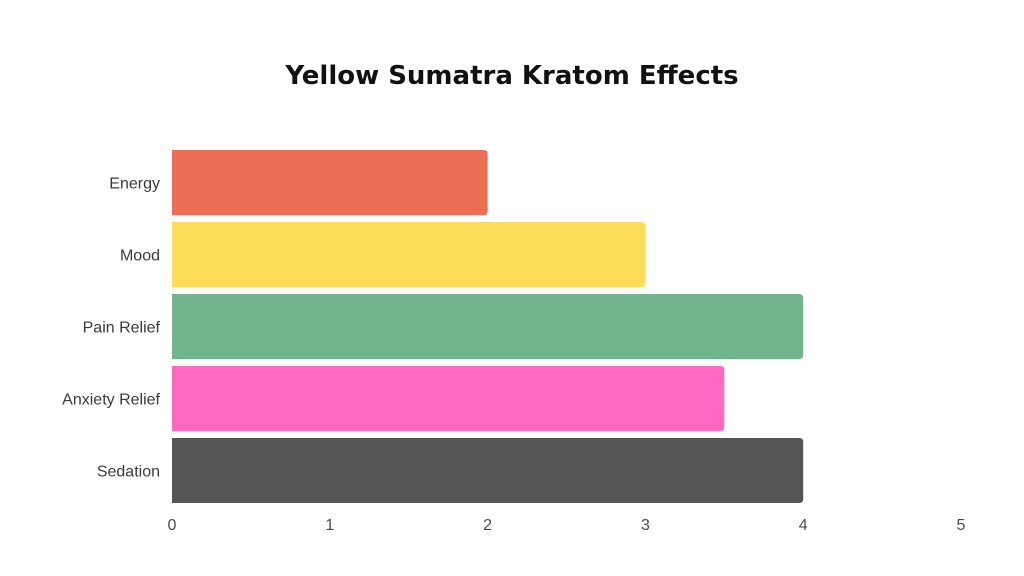 The height and width of the screenshot is (576, 1024). I want to click on bar-anxiety-relief, so click(448, 398).